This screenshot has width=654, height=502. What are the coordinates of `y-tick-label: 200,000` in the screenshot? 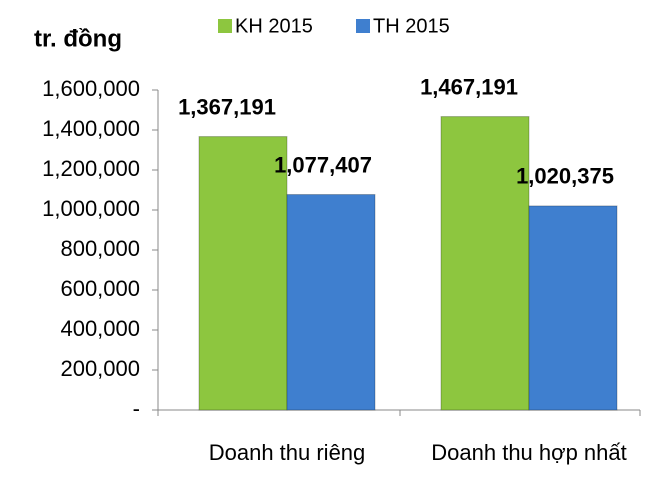 It's located at (100, 368).